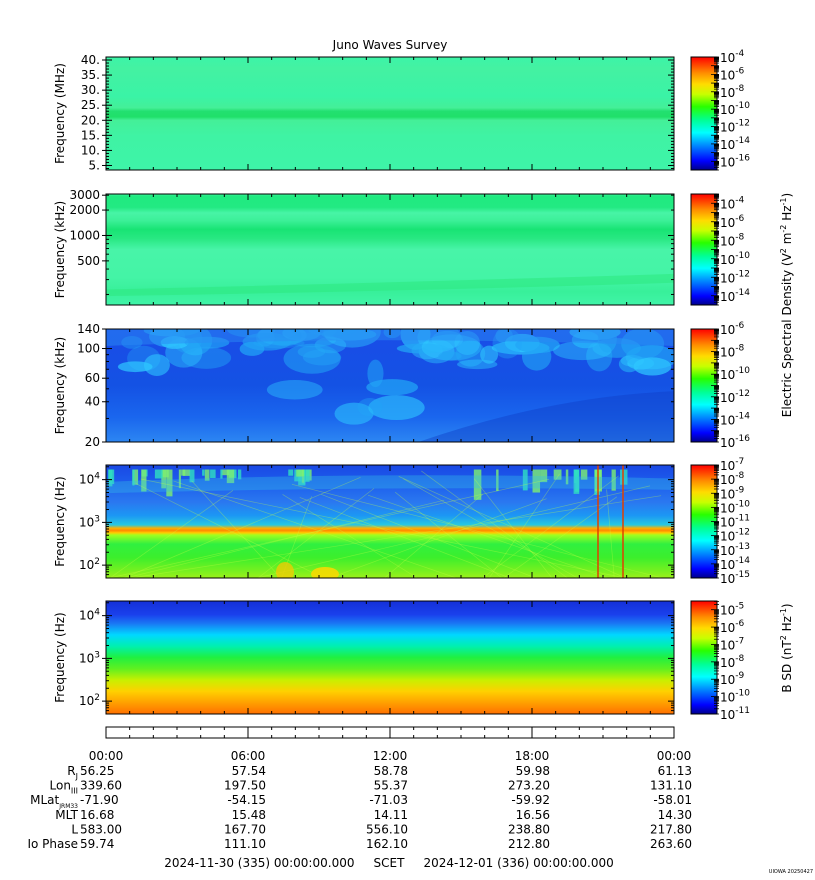 The width and height of the screenshot is (815, 880). What do you see at coordinates (64, 787) in the screenshot?
I see `ephemeris-label: LonIII` at bounding box center [64, 787].